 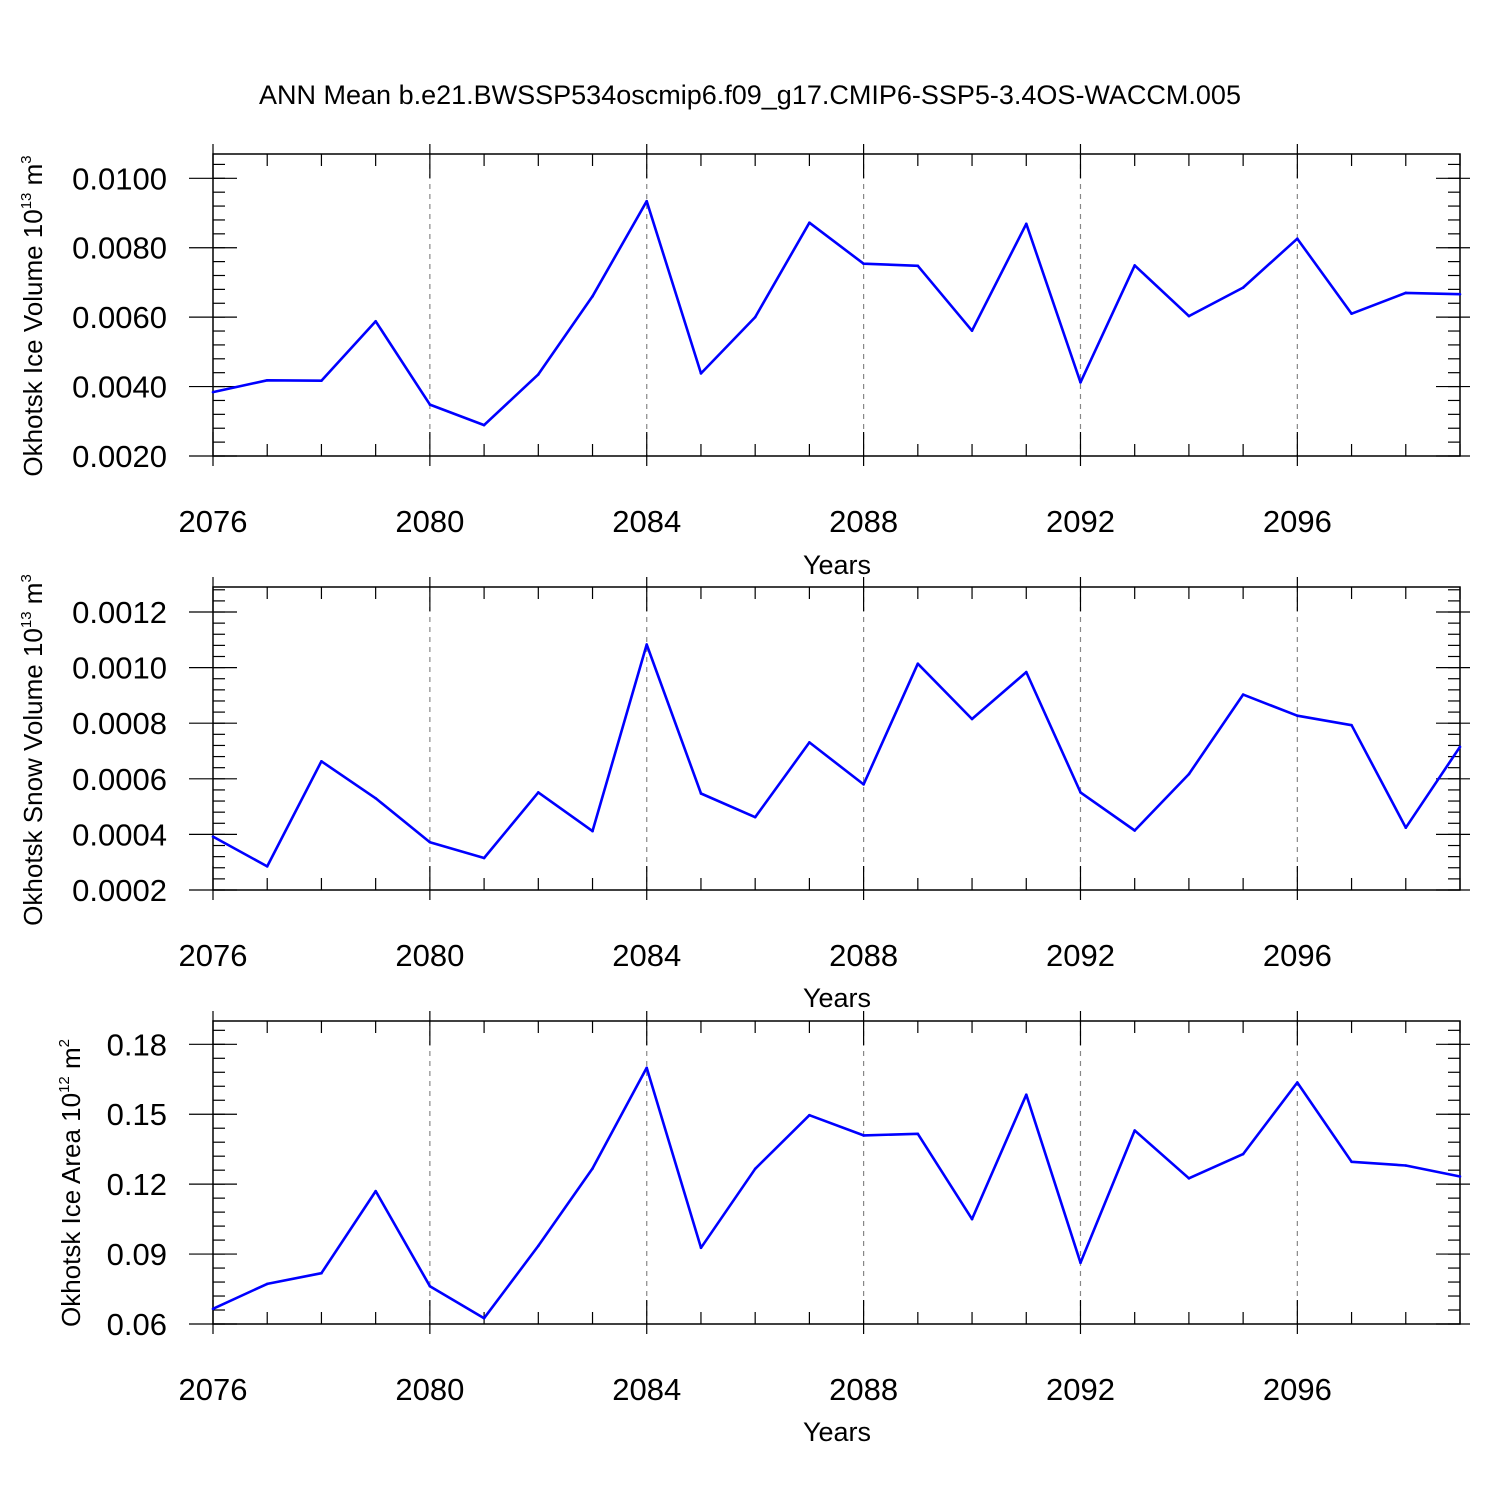 I want to click on y-tick-label: 0.15, so click(x=137, y=1114).